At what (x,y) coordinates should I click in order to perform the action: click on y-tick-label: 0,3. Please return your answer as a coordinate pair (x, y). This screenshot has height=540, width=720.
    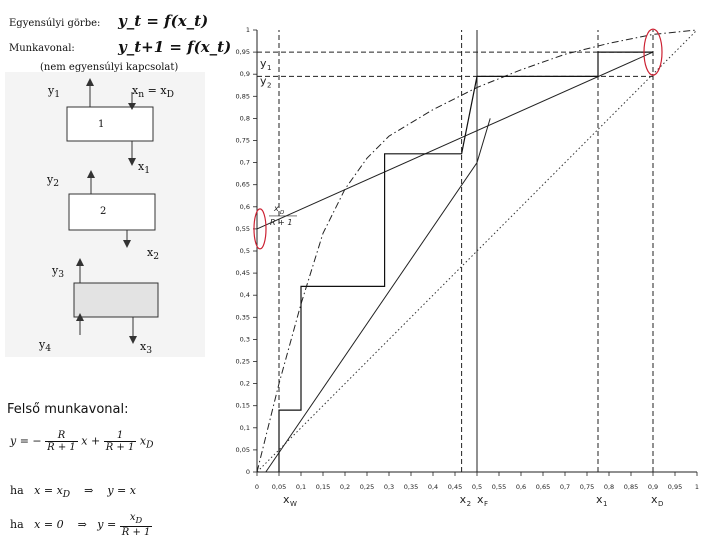
    Looking at the image, I should click on (245, 339).